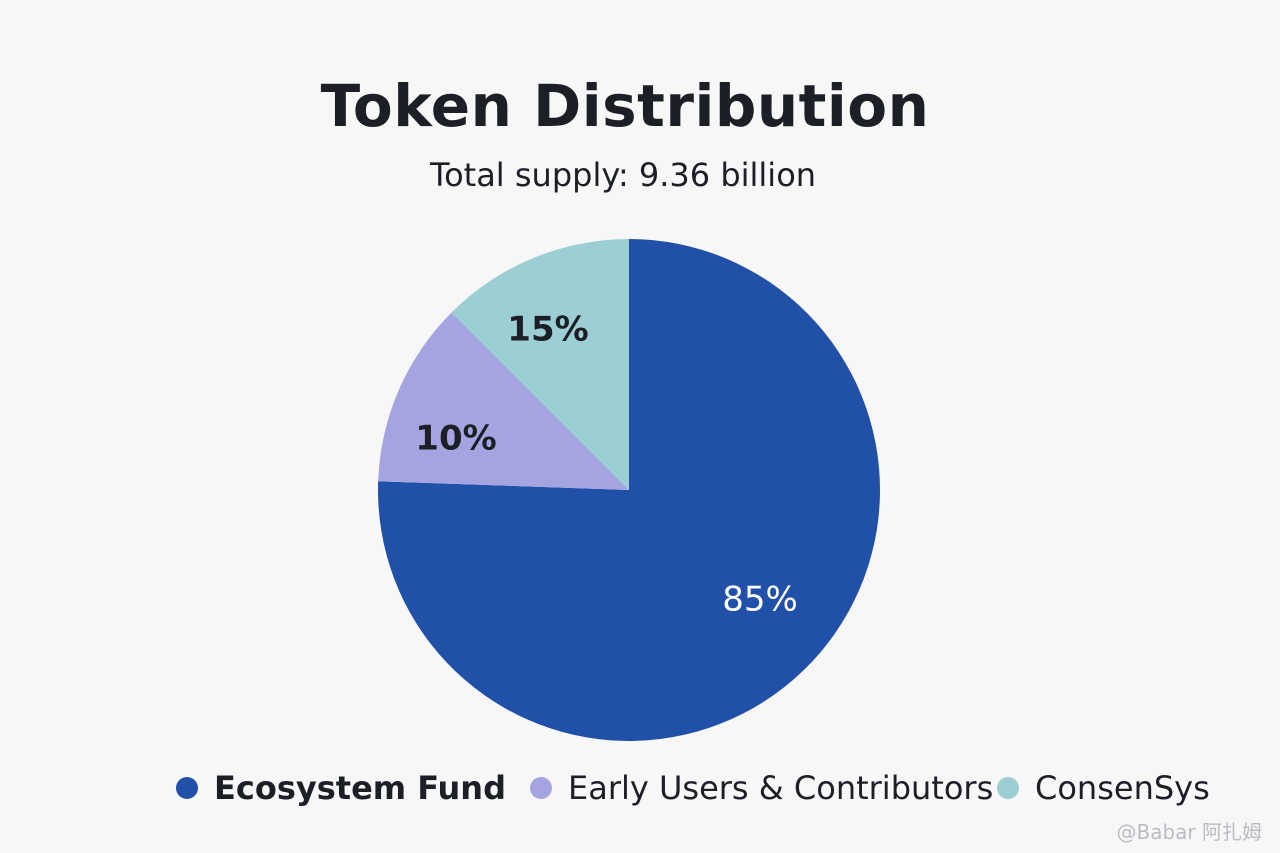 This screenshot has width=1280, height=853. What do you see at coordinates (1189, 832) in the screenshot?
I see `watermark: @Babar 阿扎姆` at bounding box center [1189, 832].